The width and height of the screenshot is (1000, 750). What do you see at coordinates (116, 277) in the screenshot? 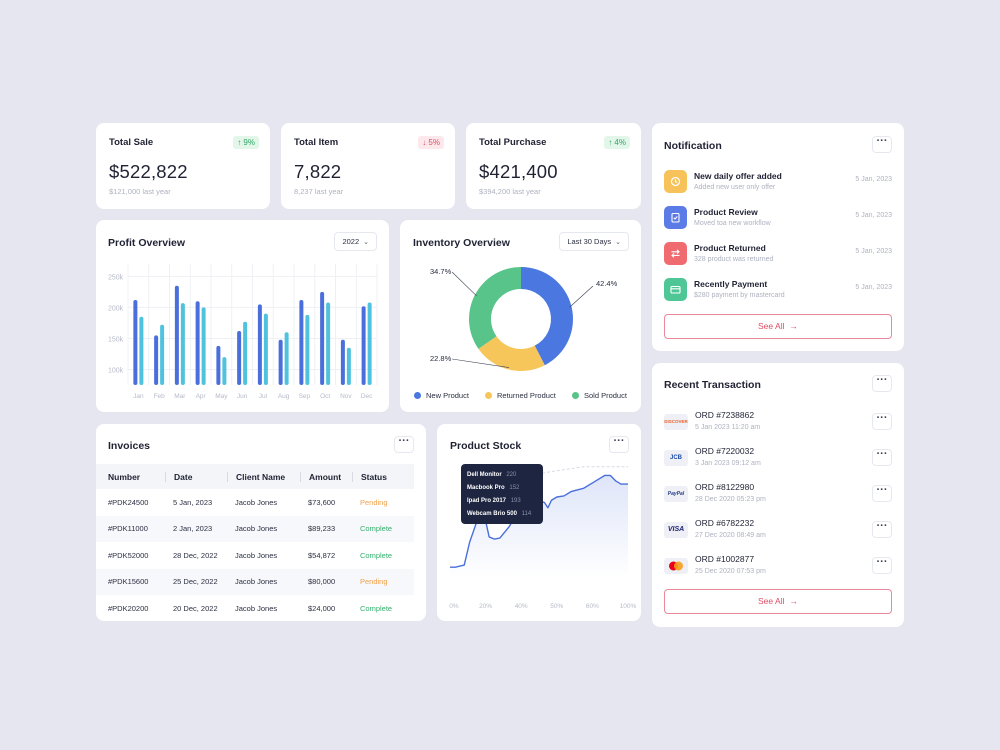
I see `y-tick-label: 250k` at bounding box center [116, 277].